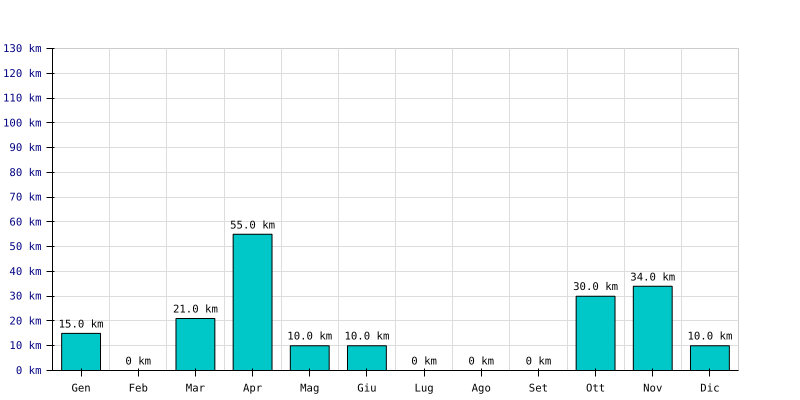  I want to click on y-tick-label: 50 km, so click(25, 247).